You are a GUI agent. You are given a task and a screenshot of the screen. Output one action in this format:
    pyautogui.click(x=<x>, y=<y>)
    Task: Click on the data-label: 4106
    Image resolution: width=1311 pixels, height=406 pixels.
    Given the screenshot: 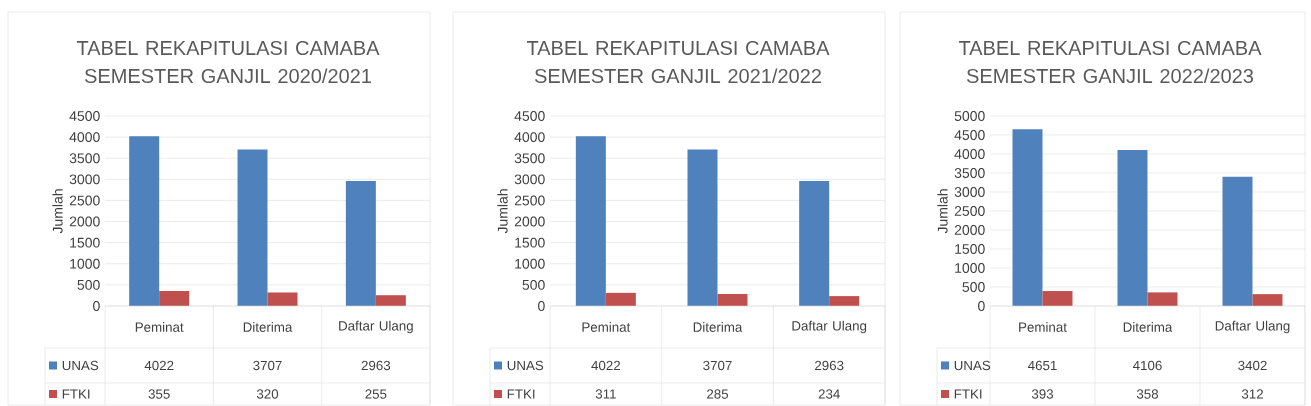 What is the action you would take?
    pyautogui.click(x=1147, y=365)
    